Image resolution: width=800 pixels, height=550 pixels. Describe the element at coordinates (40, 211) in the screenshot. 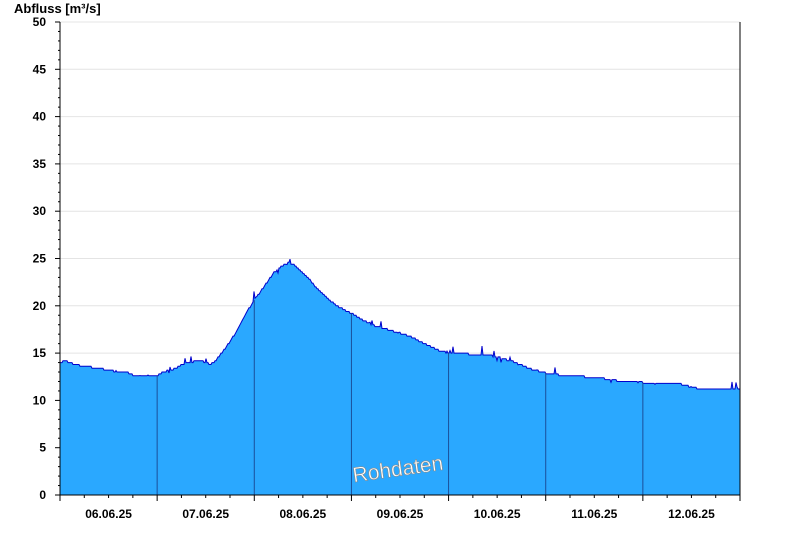

I see `y-tick-label: 30` at that location.